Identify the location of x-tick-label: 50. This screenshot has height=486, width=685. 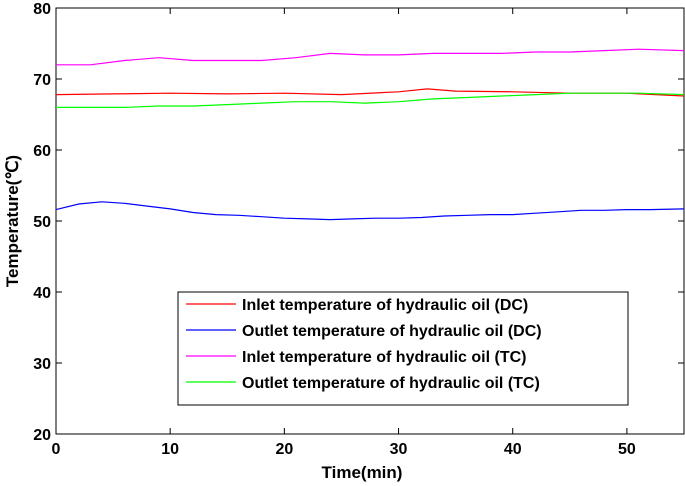
(627, 449).